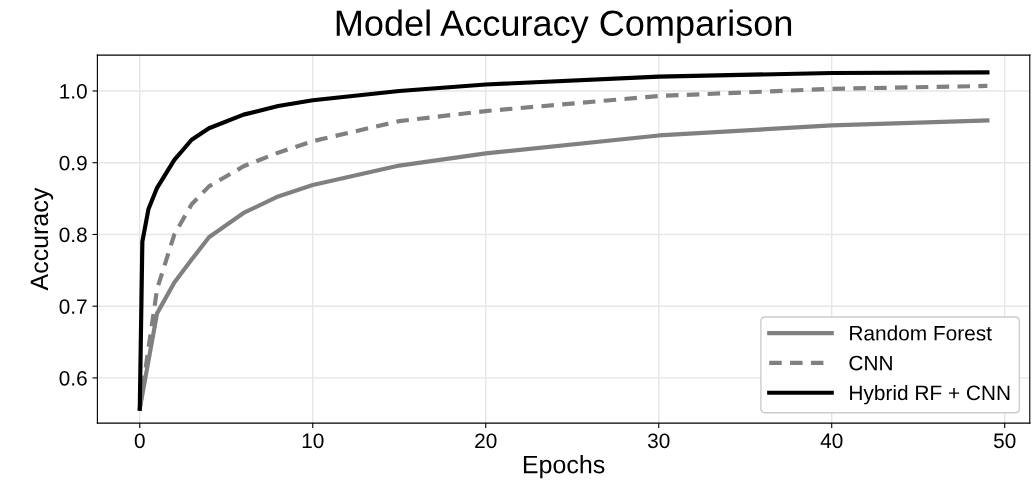  I want to click on y-tick-label: 0.9, so click(73, 163).